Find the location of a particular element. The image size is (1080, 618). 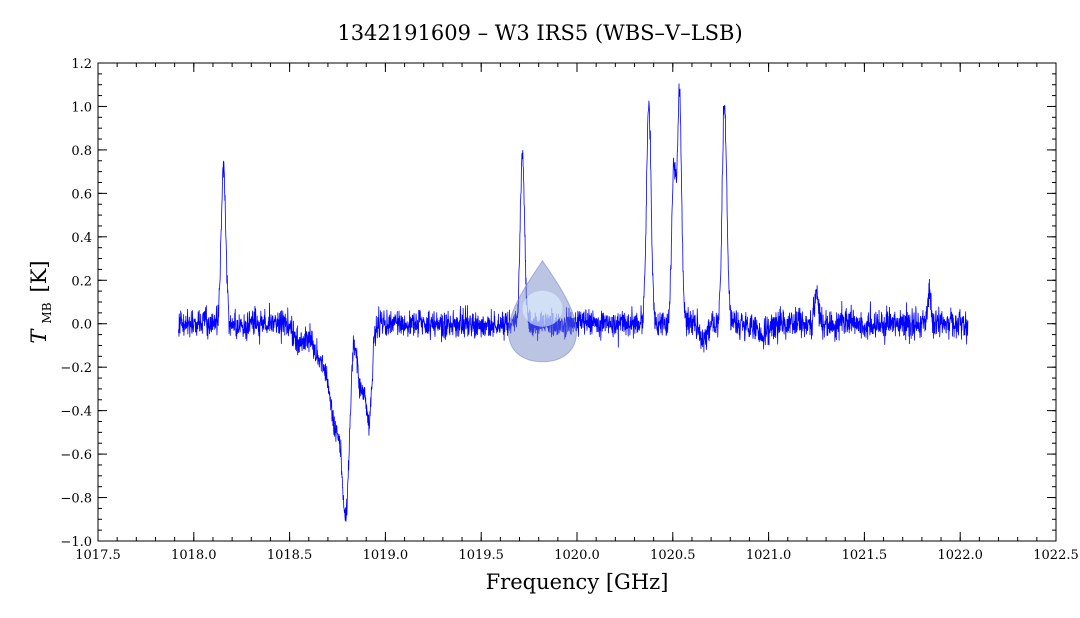

y-tick-label: −1.0 is located at coordinates (76, 542).